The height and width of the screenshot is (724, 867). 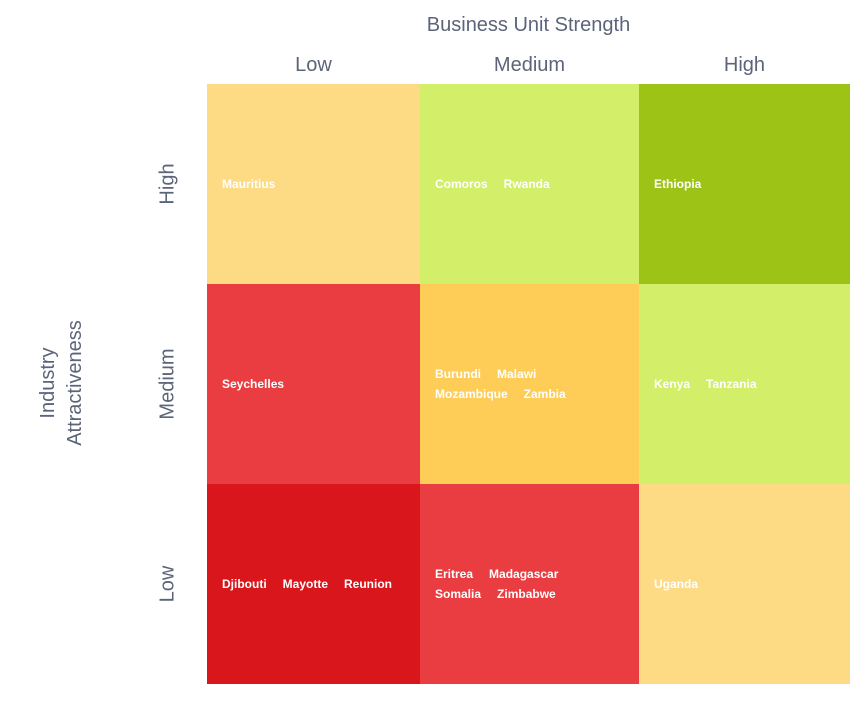 I want to click on cell-label-line: Djibouti Mayotte Reunion, so click(x=321, y=584).